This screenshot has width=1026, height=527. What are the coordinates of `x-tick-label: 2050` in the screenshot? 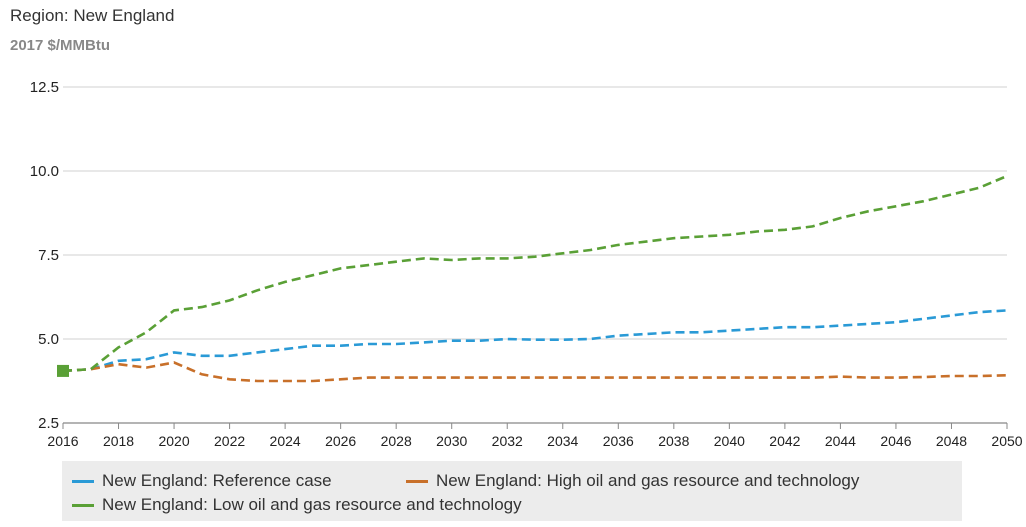 It's located at (1006, 441).